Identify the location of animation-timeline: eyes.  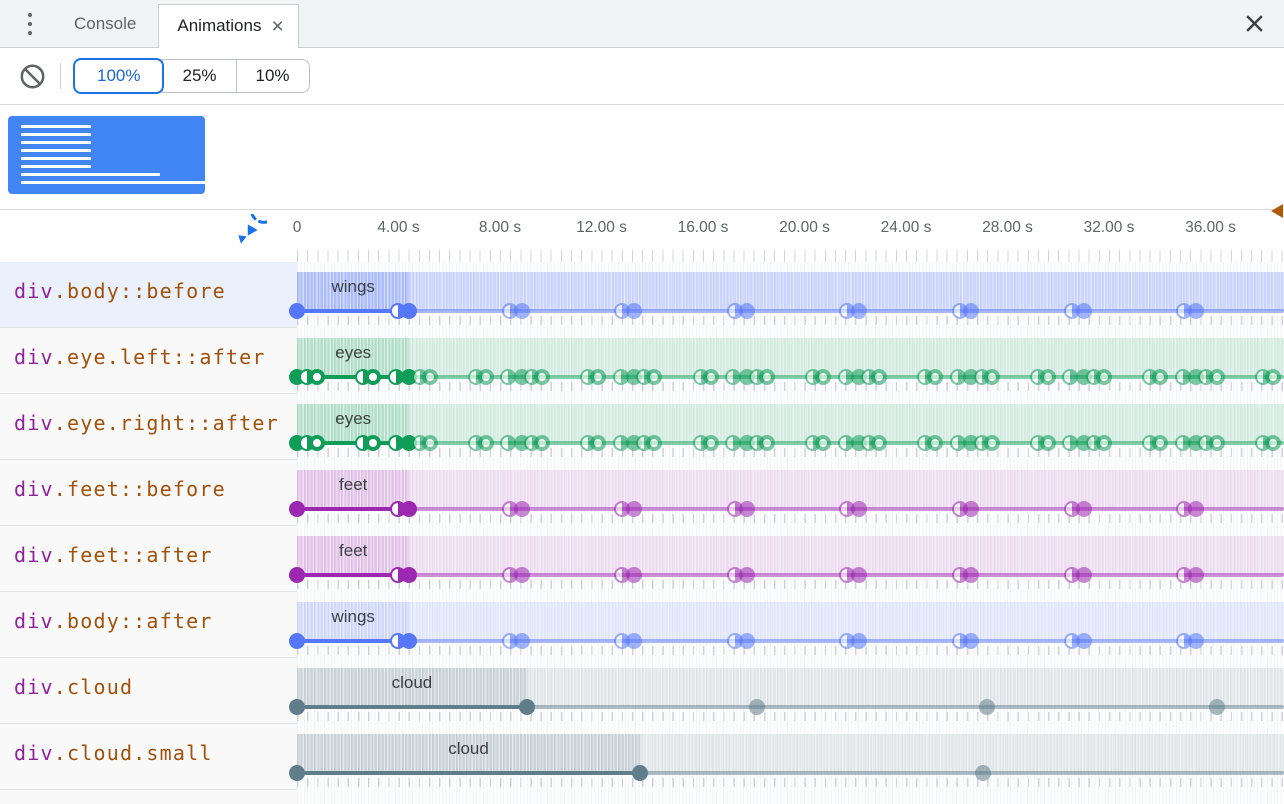
(786, 427).